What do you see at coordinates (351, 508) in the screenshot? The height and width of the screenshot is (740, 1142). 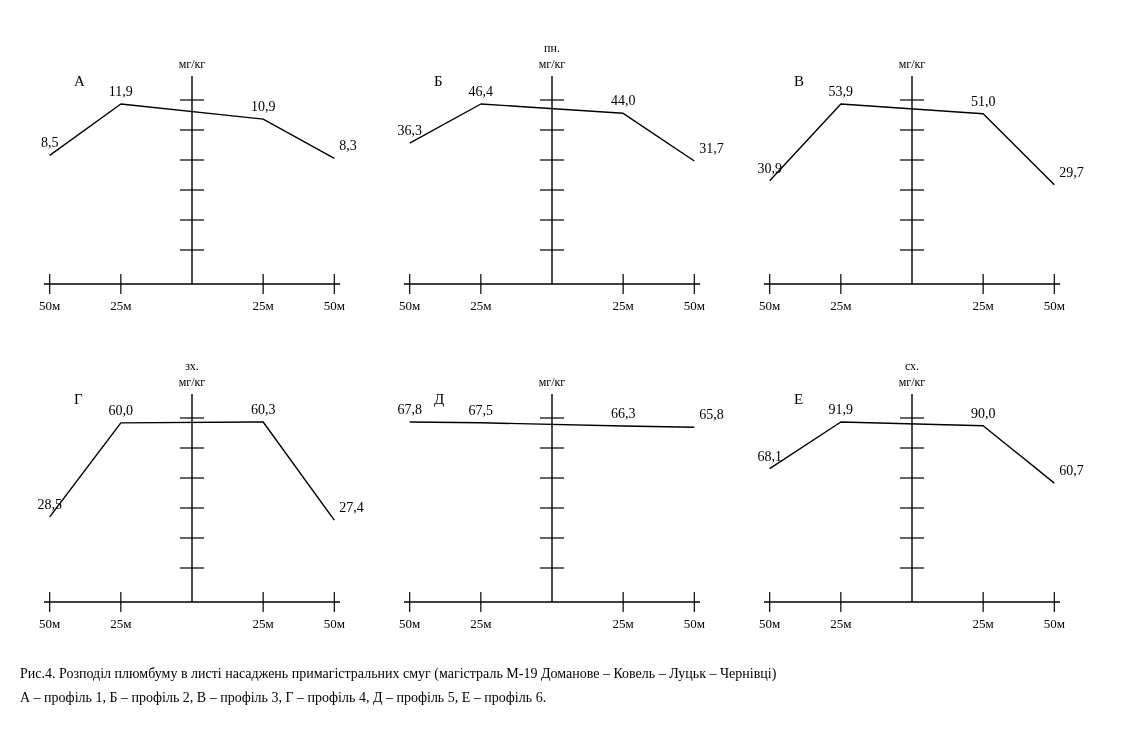 I see `data-label: 27,4` at bounding box center [351, 508].